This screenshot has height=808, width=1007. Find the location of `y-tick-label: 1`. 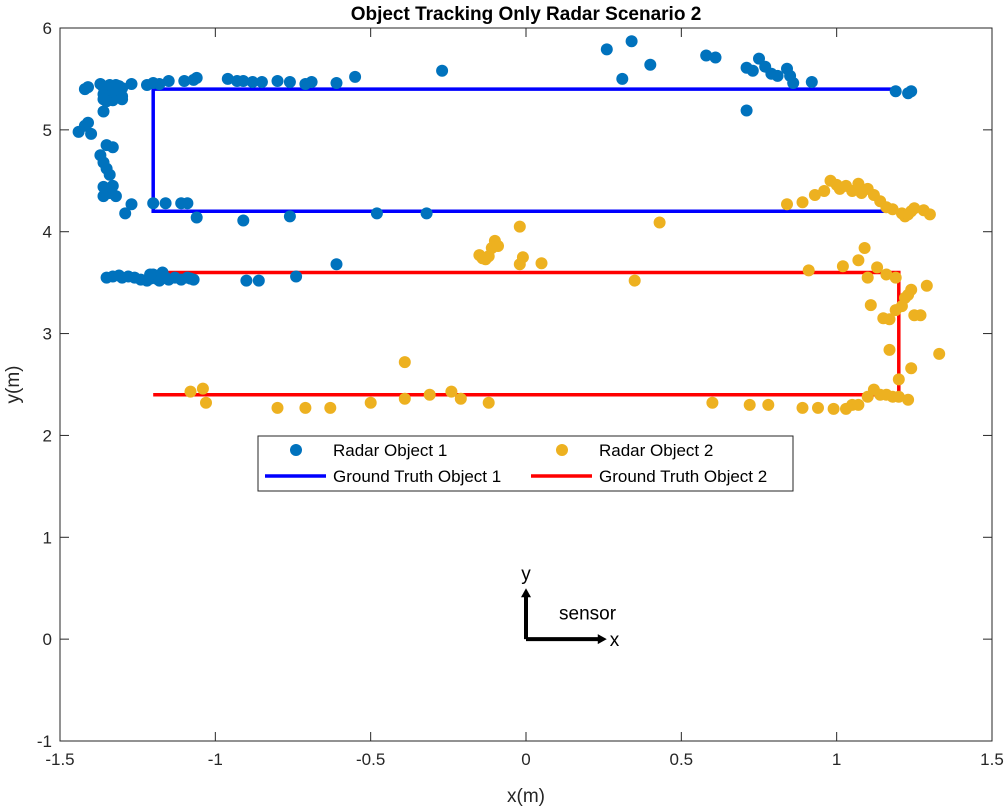

y-tick-label: 1 is located at coordinates (47, 537).